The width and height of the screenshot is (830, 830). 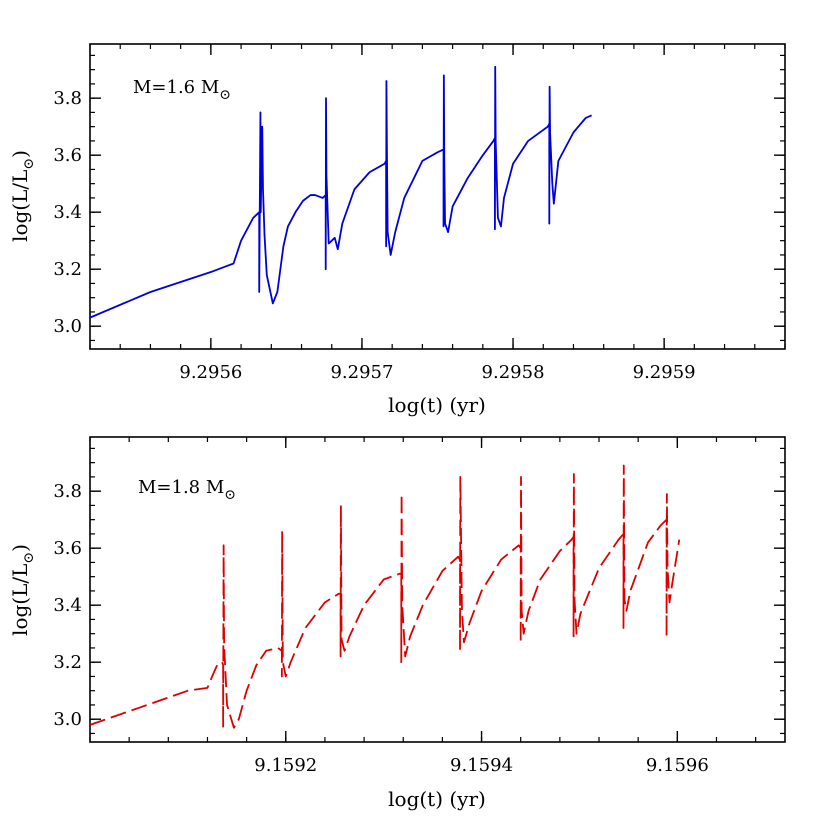 What do you see at coordinates (664, 372) in the screenshot?
I see `x-tick-label: 9.2959` at bounding box center [664, 372].